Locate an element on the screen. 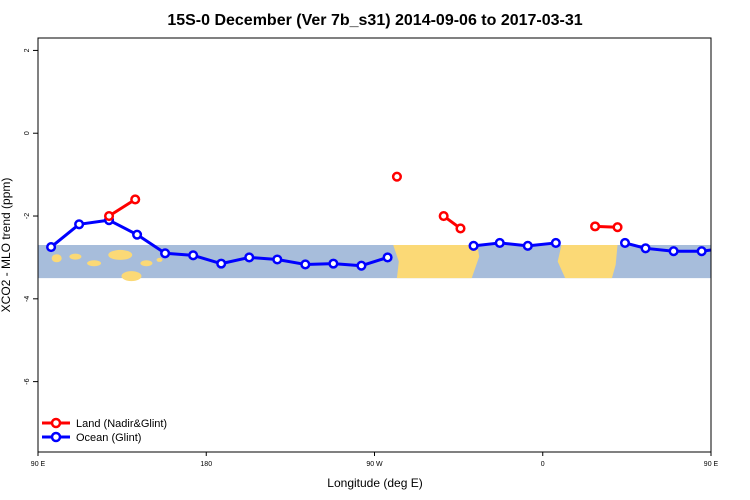  legend-land-marker is located at coordinates (56, 423).